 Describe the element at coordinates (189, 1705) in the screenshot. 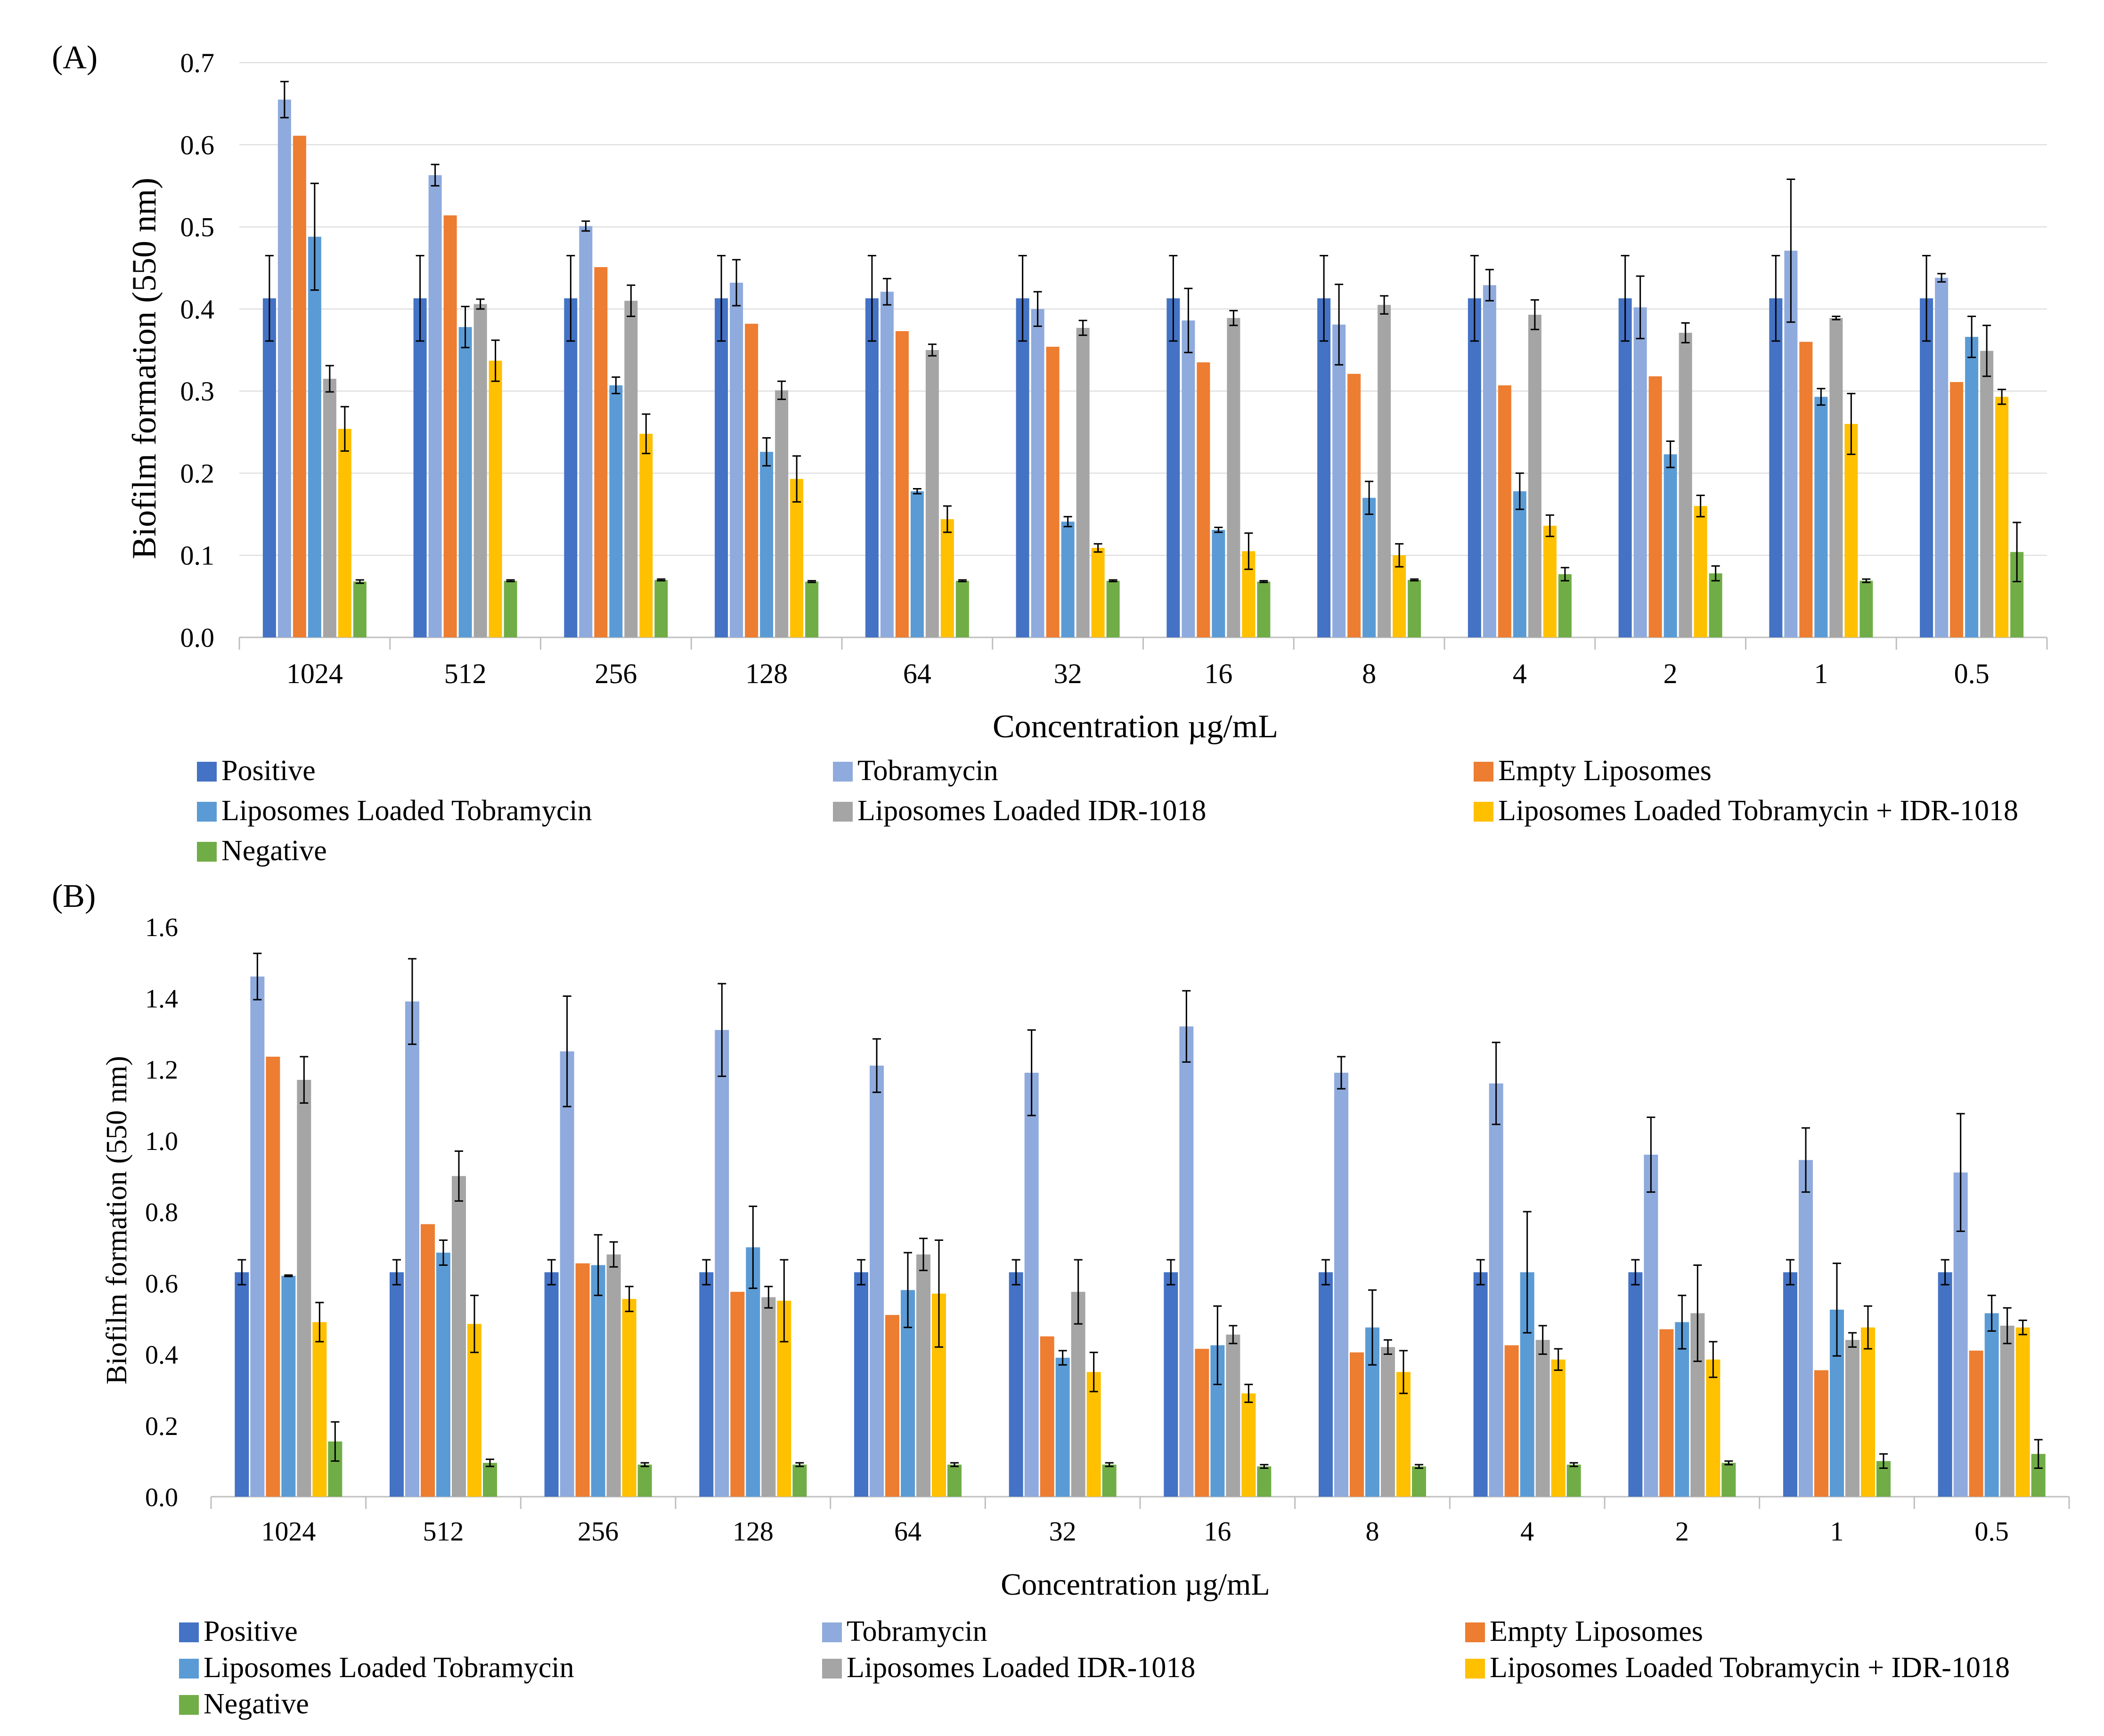

I see `legend-b-swatch-negative` at that location.